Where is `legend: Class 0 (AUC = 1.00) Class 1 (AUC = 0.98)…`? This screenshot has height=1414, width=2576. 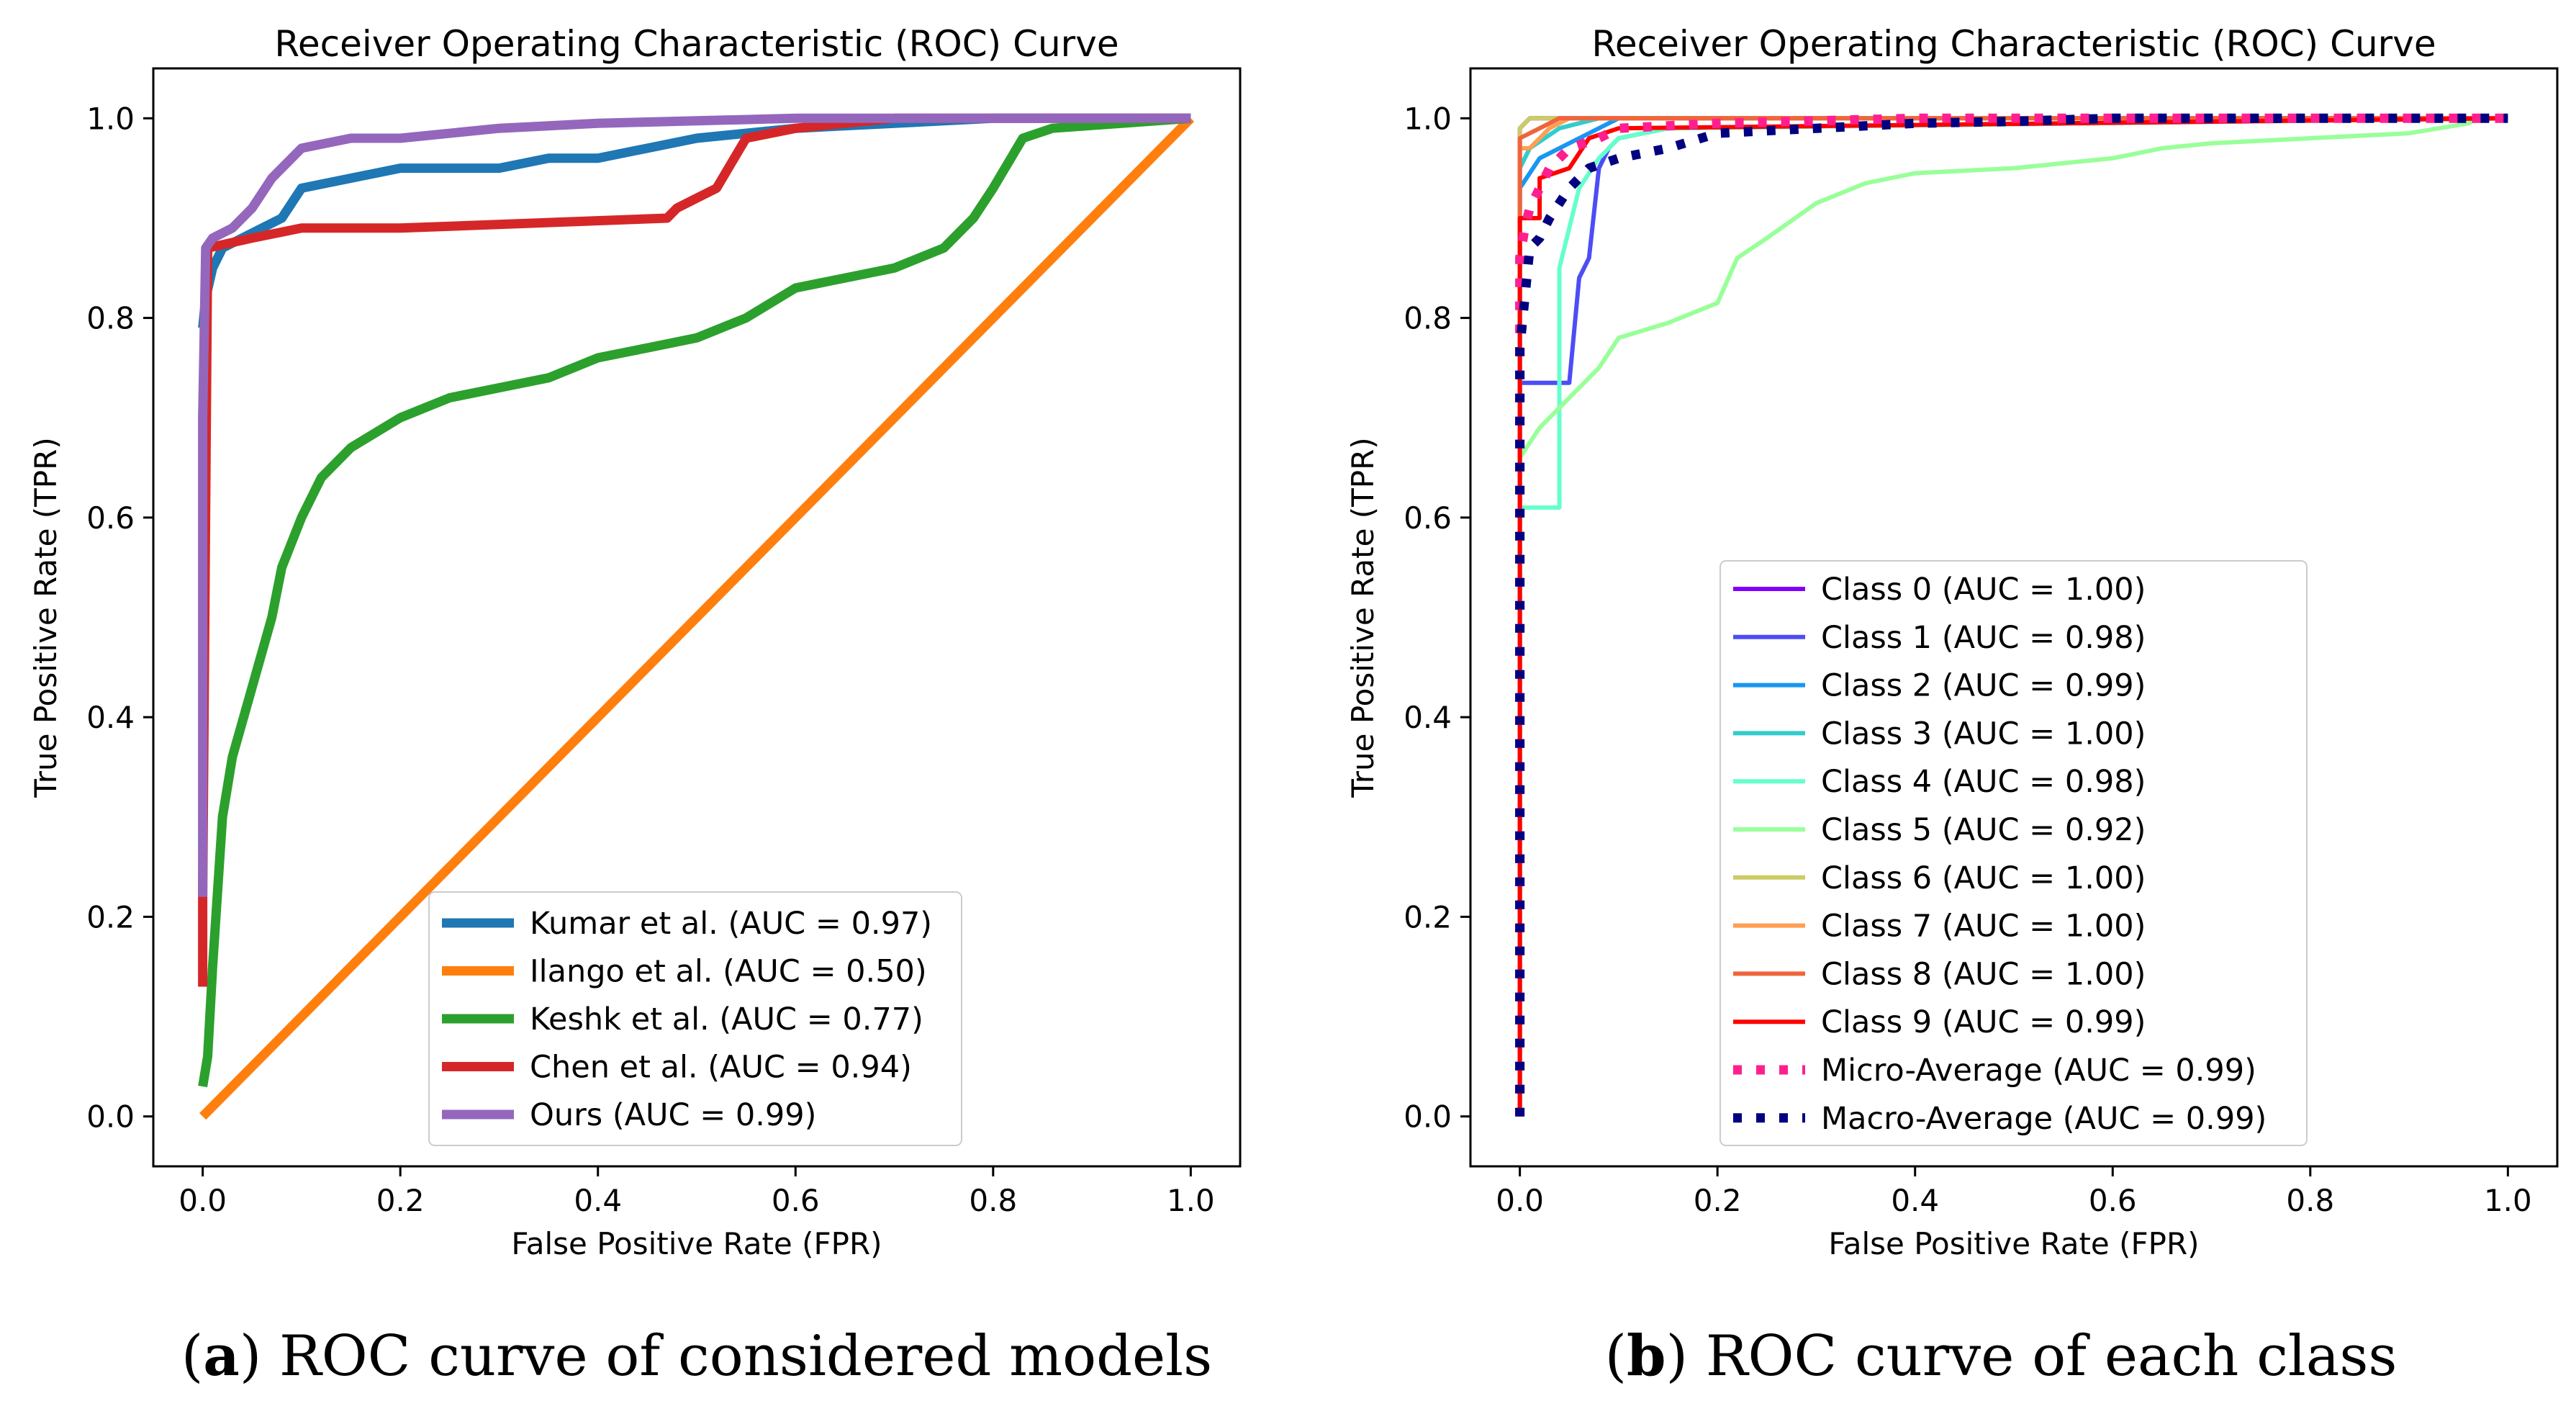
legend: Class 0 (AUC = 1.00) Class 1 (AUC = 0.98)… is located at coordinates (2013, 853).